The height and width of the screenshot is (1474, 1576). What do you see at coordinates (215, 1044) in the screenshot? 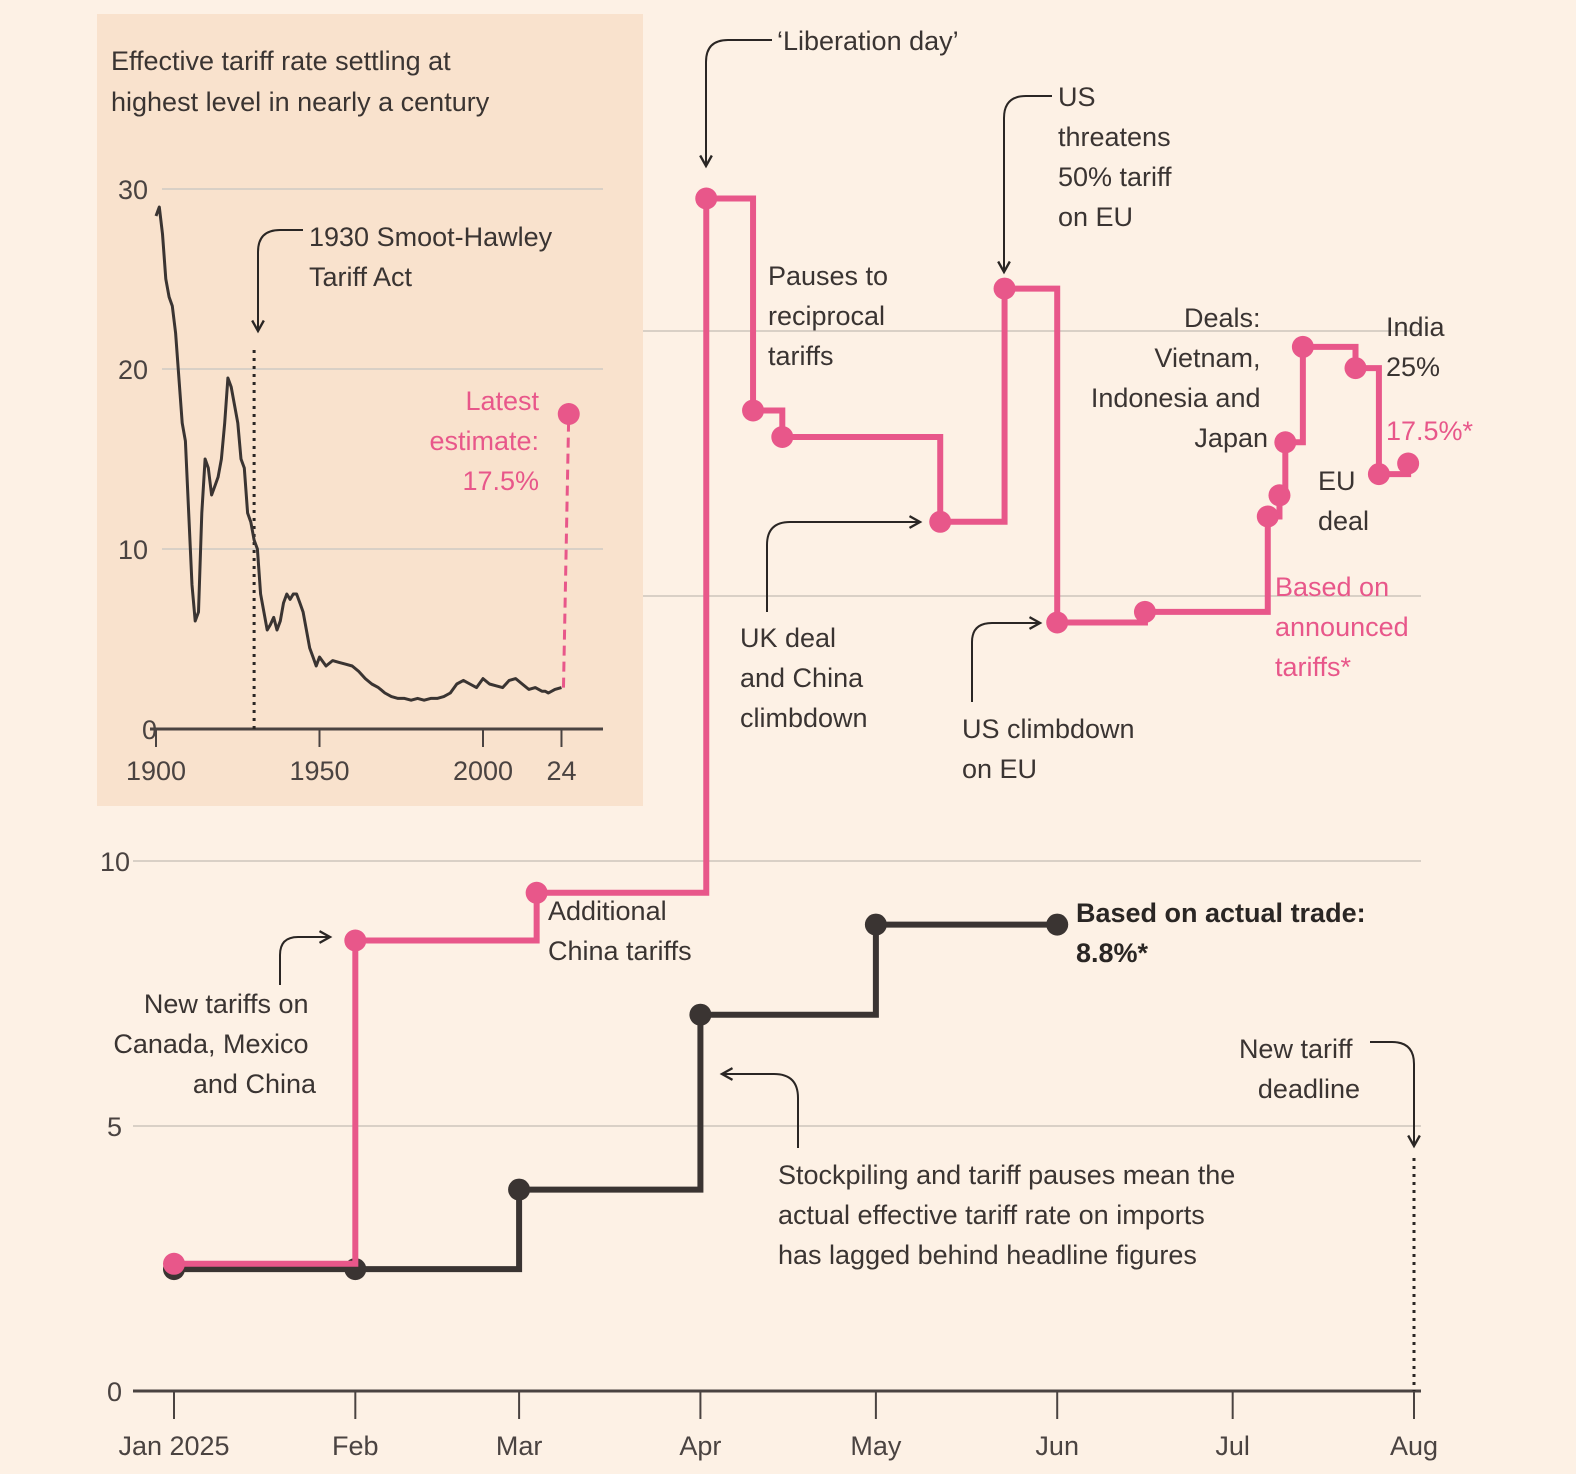
I see `canada-label: New tariffs on Canada, Mexico and China` at bounding box center [215, 1044].